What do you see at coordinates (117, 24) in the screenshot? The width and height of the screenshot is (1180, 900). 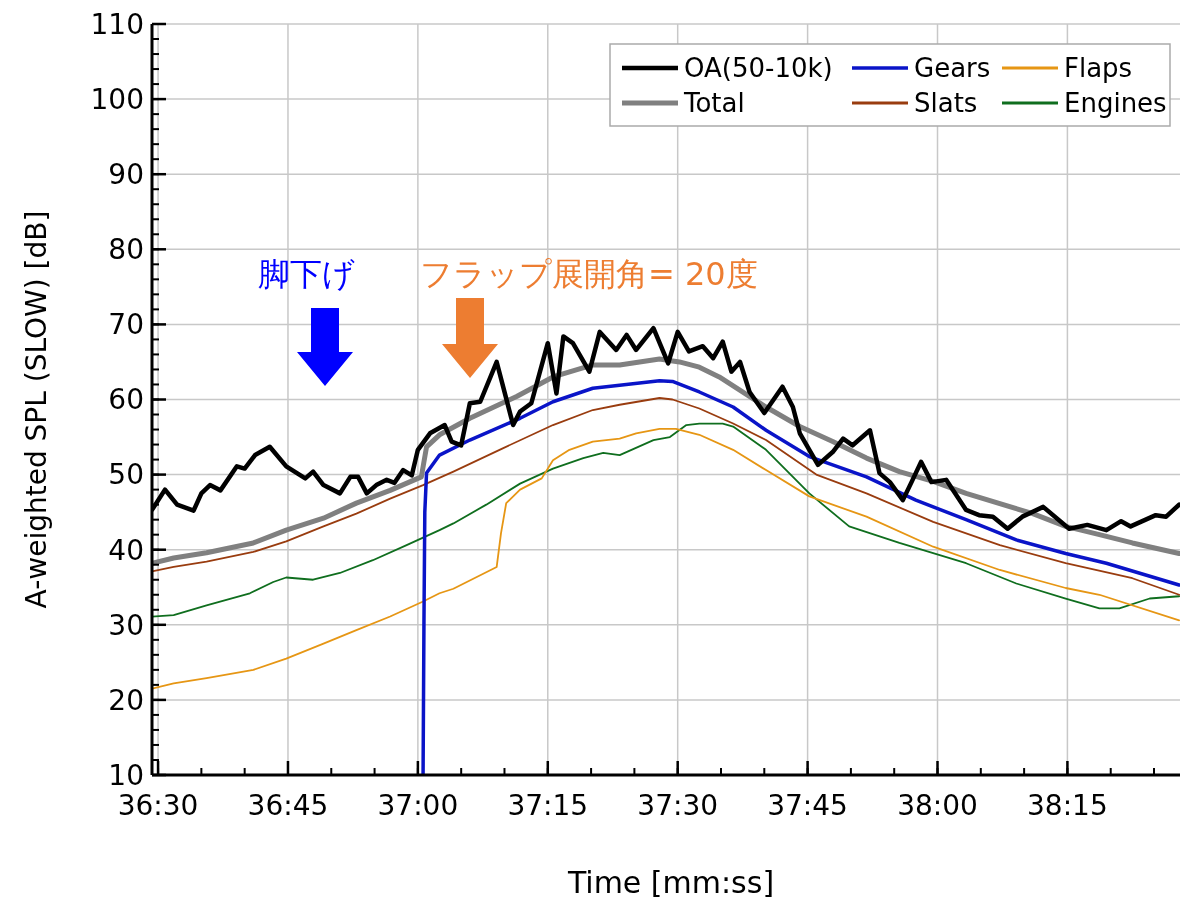 I see `y-tick-label: 110` at bounding box center [117, 24].